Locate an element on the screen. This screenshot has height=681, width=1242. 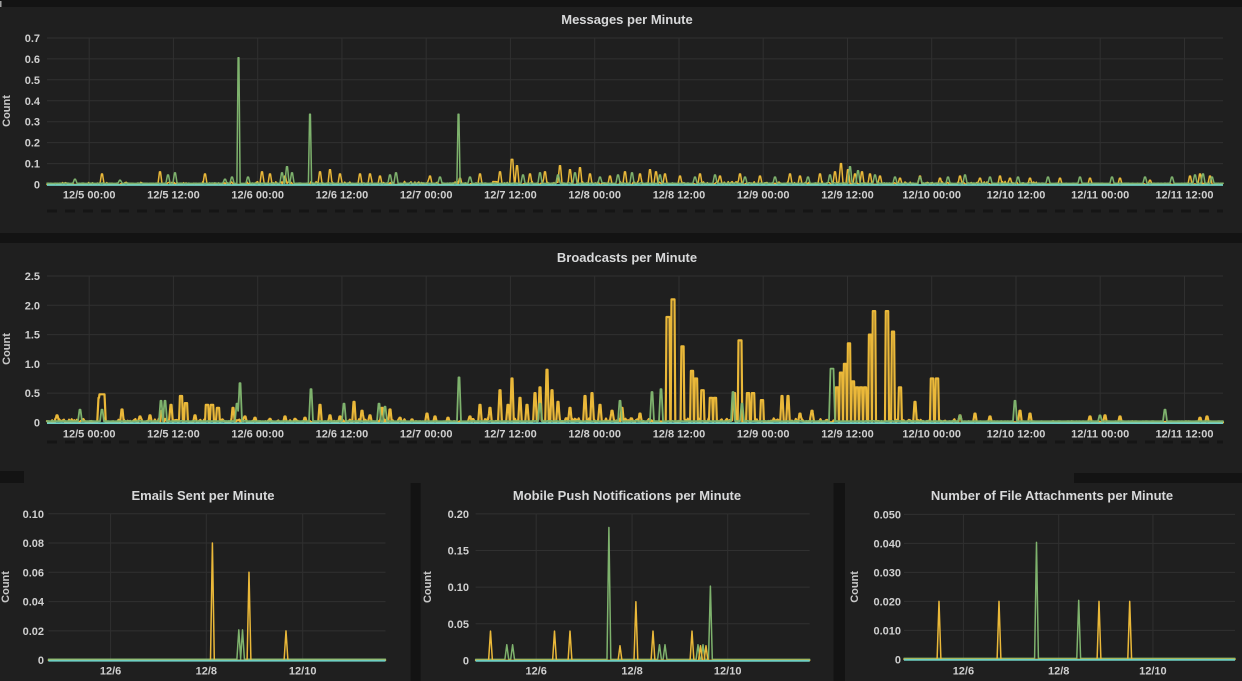
svg-text: 0.15 is located at coordinates (458, 552).